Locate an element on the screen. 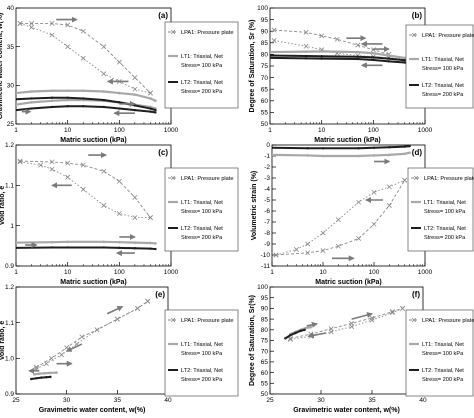  y-tick-label: -4 is located at coordinates (267, 189).